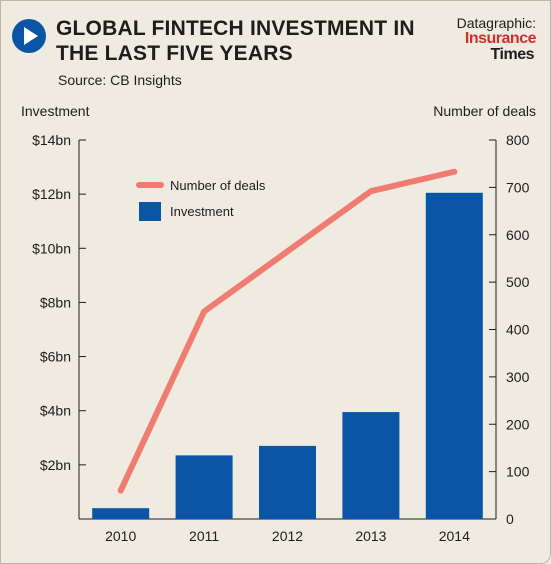 This screenshot has height=564, width=551. I want to click on left-tick-label: $12bn, so click(51, 194).